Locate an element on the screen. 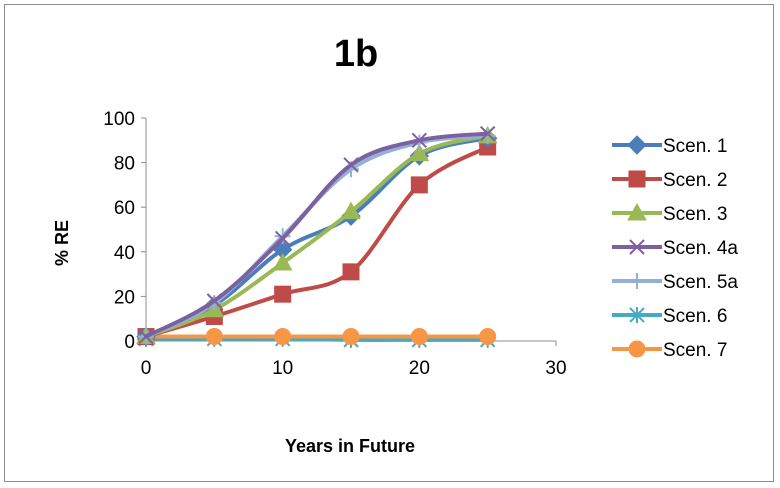 The image size is (780, 488). legend-item-scen-1: Scen. 1 is located at coordinates (669, 146).